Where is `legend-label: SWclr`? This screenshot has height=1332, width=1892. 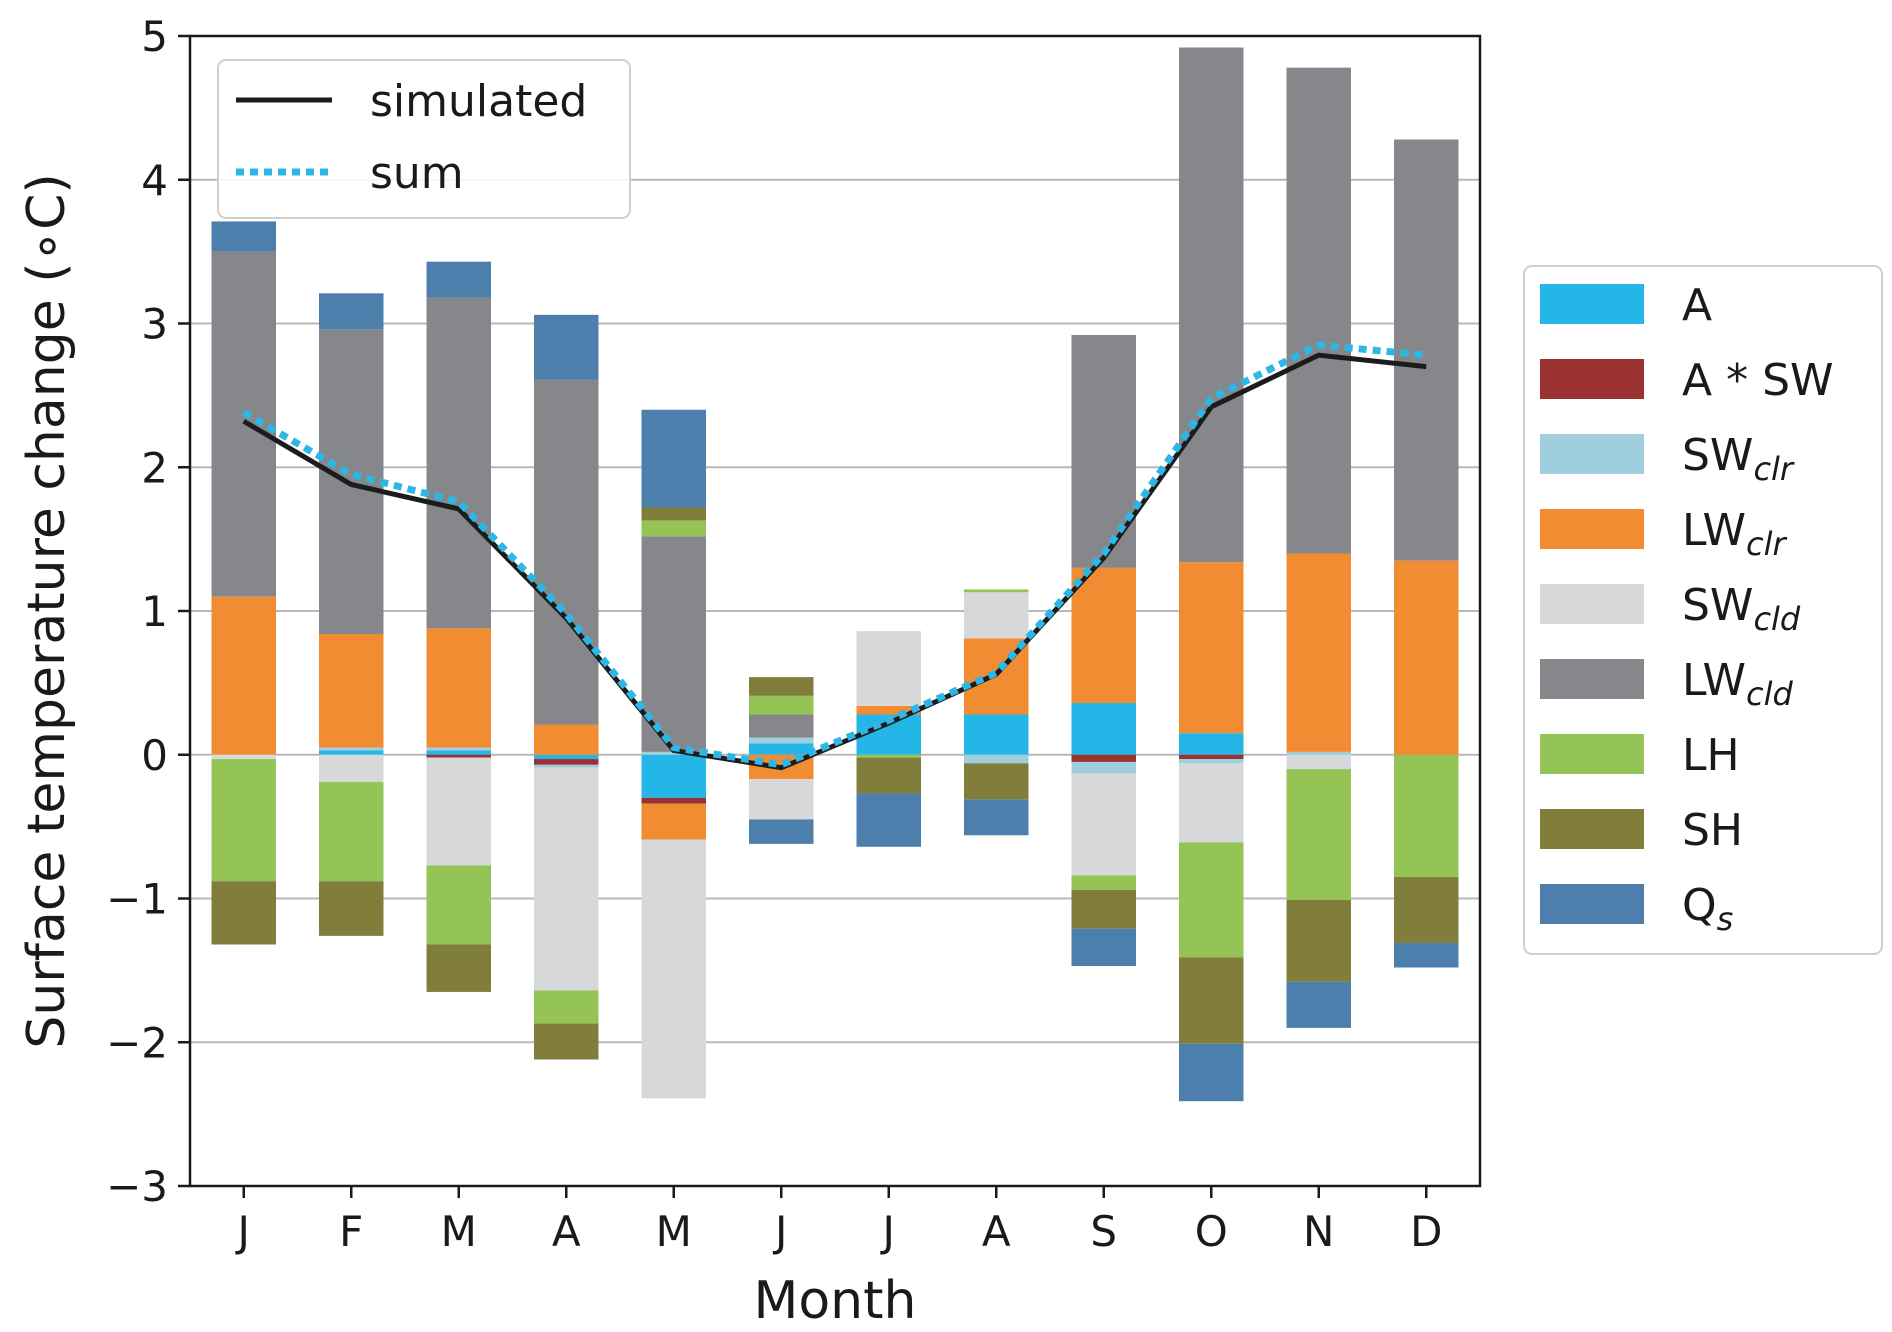
legend-label: SWclr is located at coordinates (1738, 459).